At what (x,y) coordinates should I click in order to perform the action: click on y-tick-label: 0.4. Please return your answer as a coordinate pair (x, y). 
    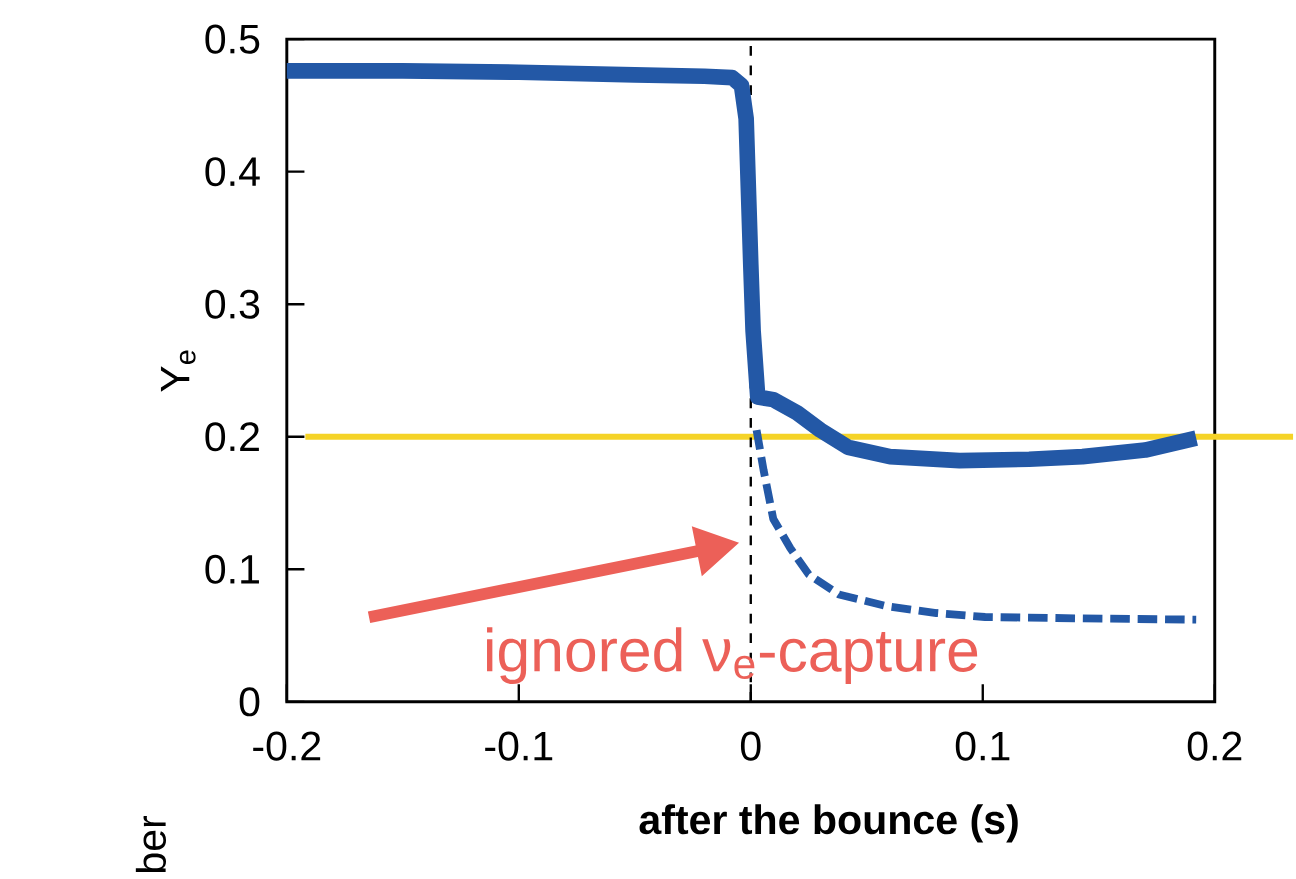
    Looking at the image, I should click on (232, 172).